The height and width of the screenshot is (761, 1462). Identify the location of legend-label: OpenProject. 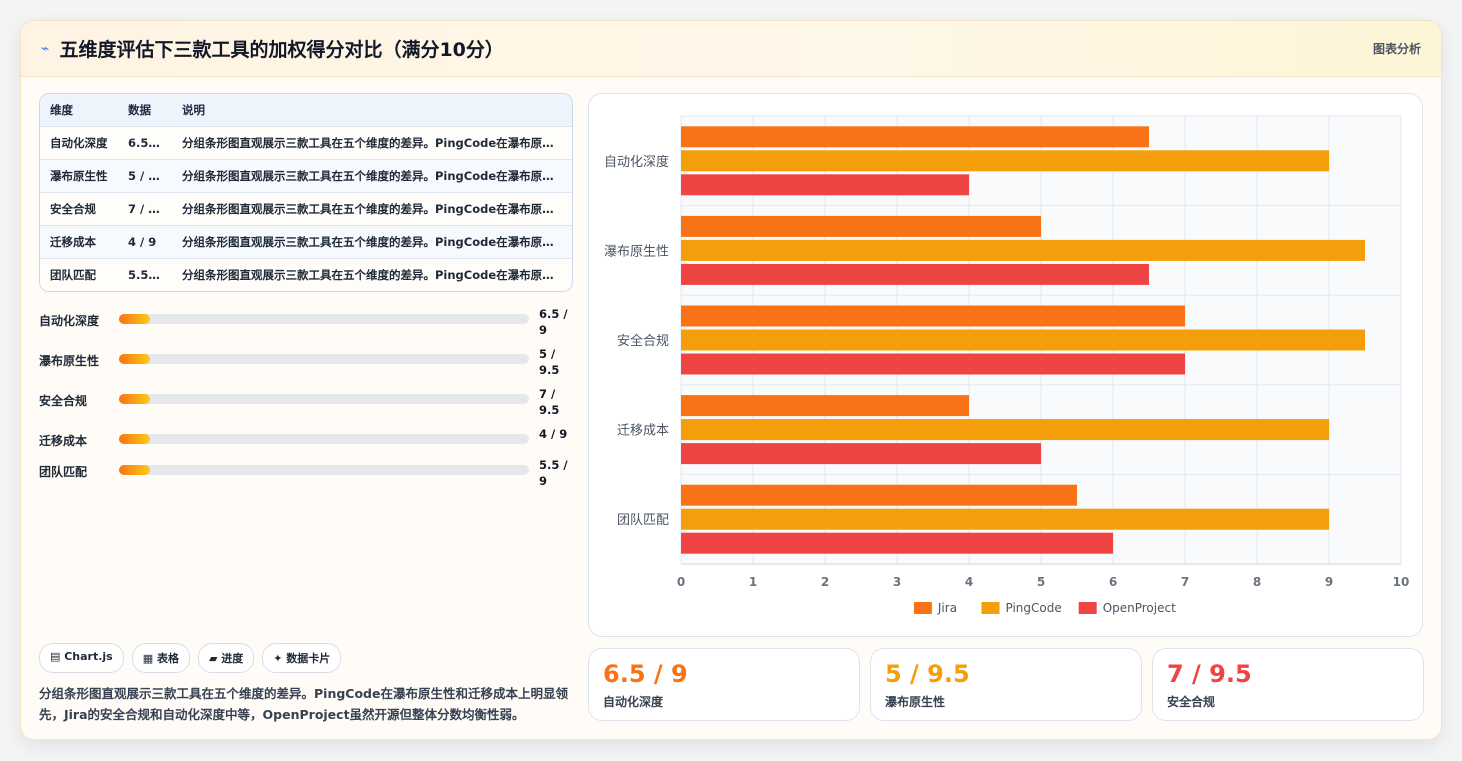
(1139, 608).